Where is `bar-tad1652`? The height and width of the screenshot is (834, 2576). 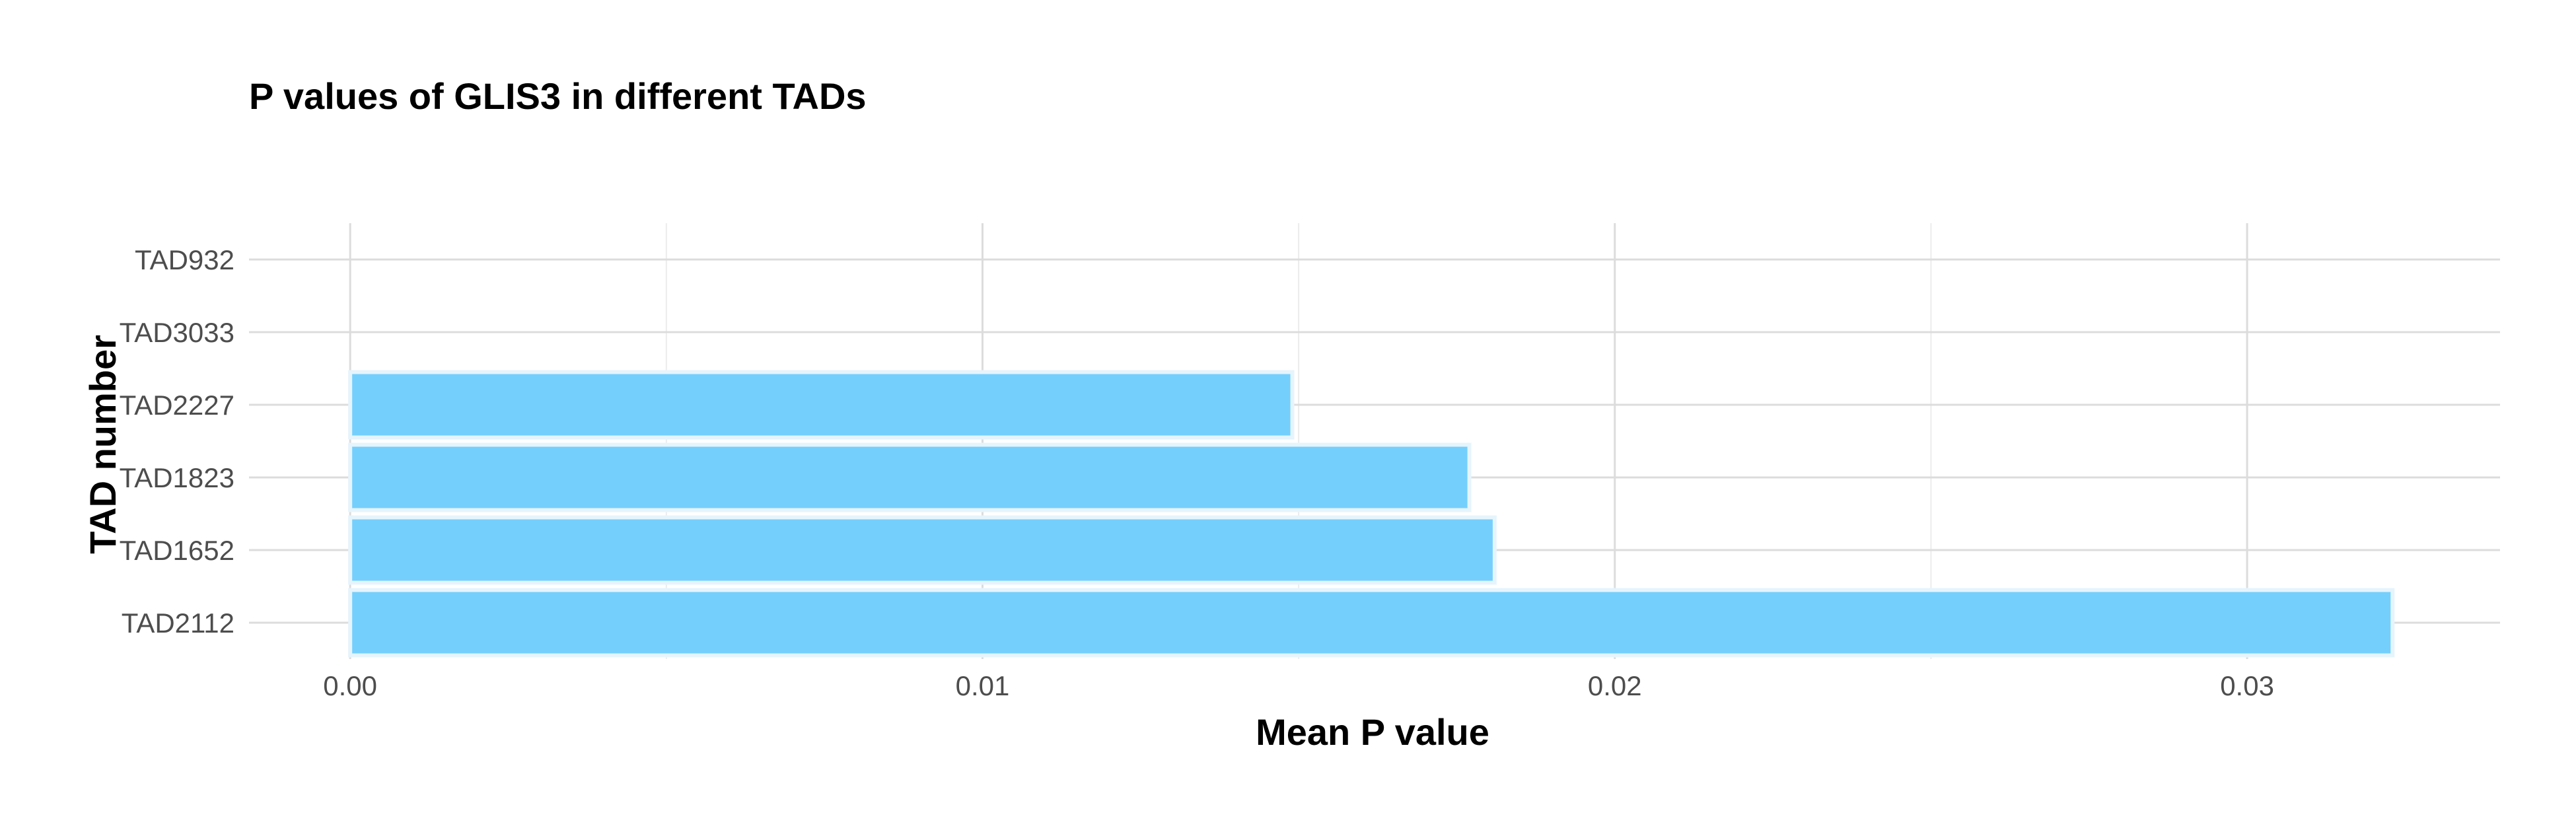
bar-tad1652 is located at coordinates (923, 550).